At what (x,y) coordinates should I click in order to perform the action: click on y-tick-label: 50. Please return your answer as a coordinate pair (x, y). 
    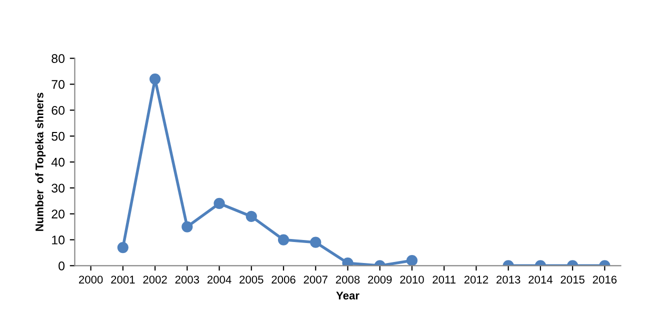
    Looking at the image, I should click on (58, 136).